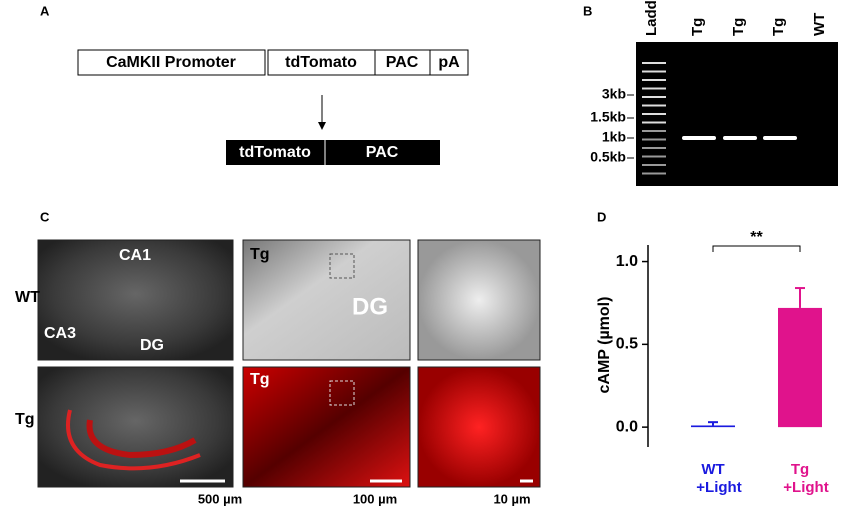 This screenshot has width=850, height=522. Describe the element at coordinates (45, 216) in the screenshot. I see `panel-label: C` at that location.